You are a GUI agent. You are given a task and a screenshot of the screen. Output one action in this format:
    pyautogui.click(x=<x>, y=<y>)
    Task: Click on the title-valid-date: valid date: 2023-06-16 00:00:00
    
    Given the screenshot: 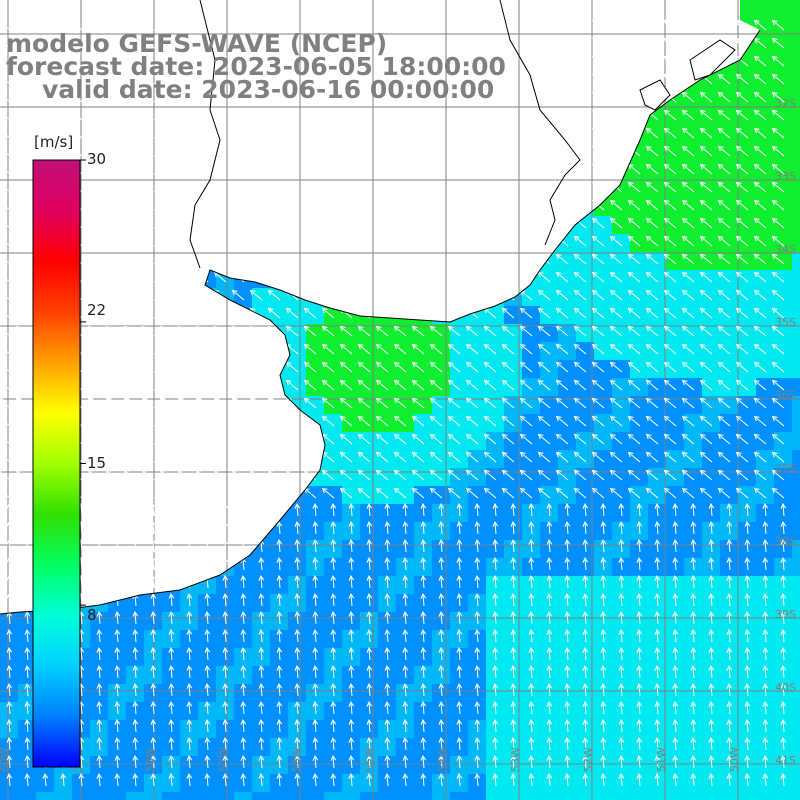 What is the action you would take?
    pyautogui.click(x=268, y=89)
    